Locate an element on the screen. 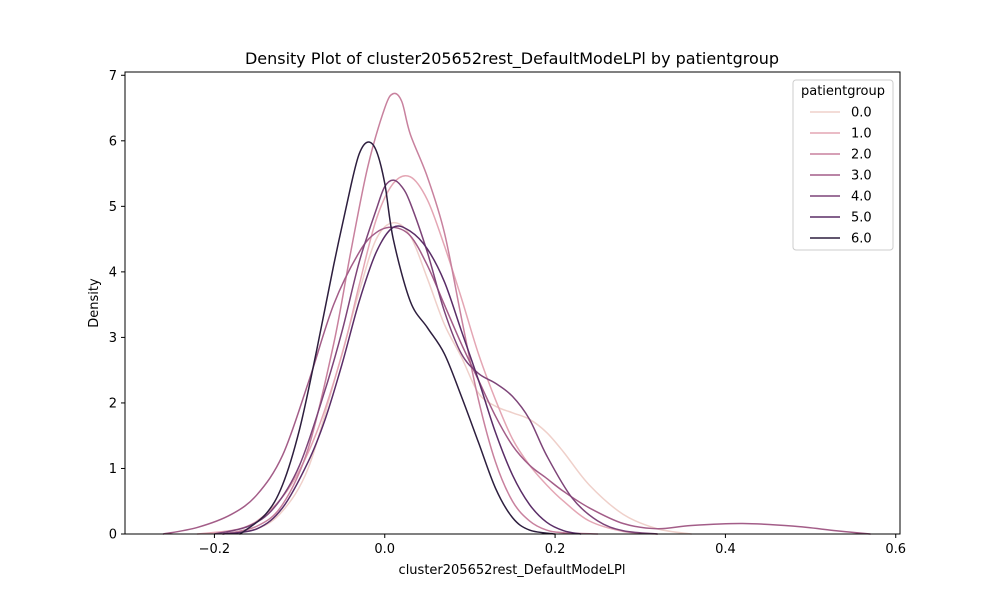 The height and width of the screenshot is (604, 1000). y-tick-label: 0 is located at coordinates (113, 535).